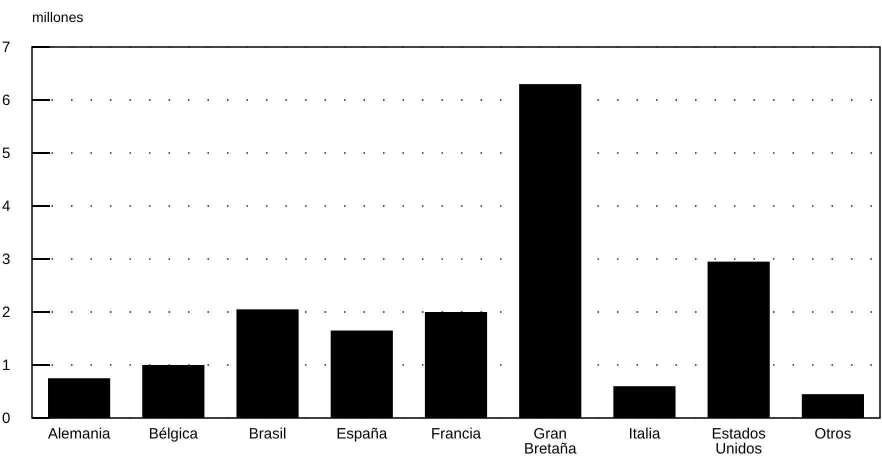  Describe the element at coordinates (739, 442) in the screenshot. I see `x-tick-label: Estados Unidos` at that location.